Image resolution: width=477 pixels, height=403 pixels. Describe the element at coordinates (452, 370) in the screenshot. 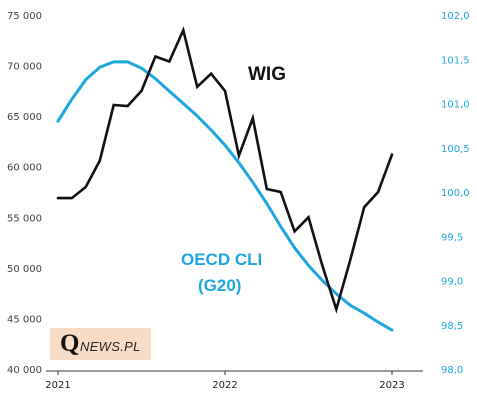

I see `right-tick-label: 98,0` at that location.